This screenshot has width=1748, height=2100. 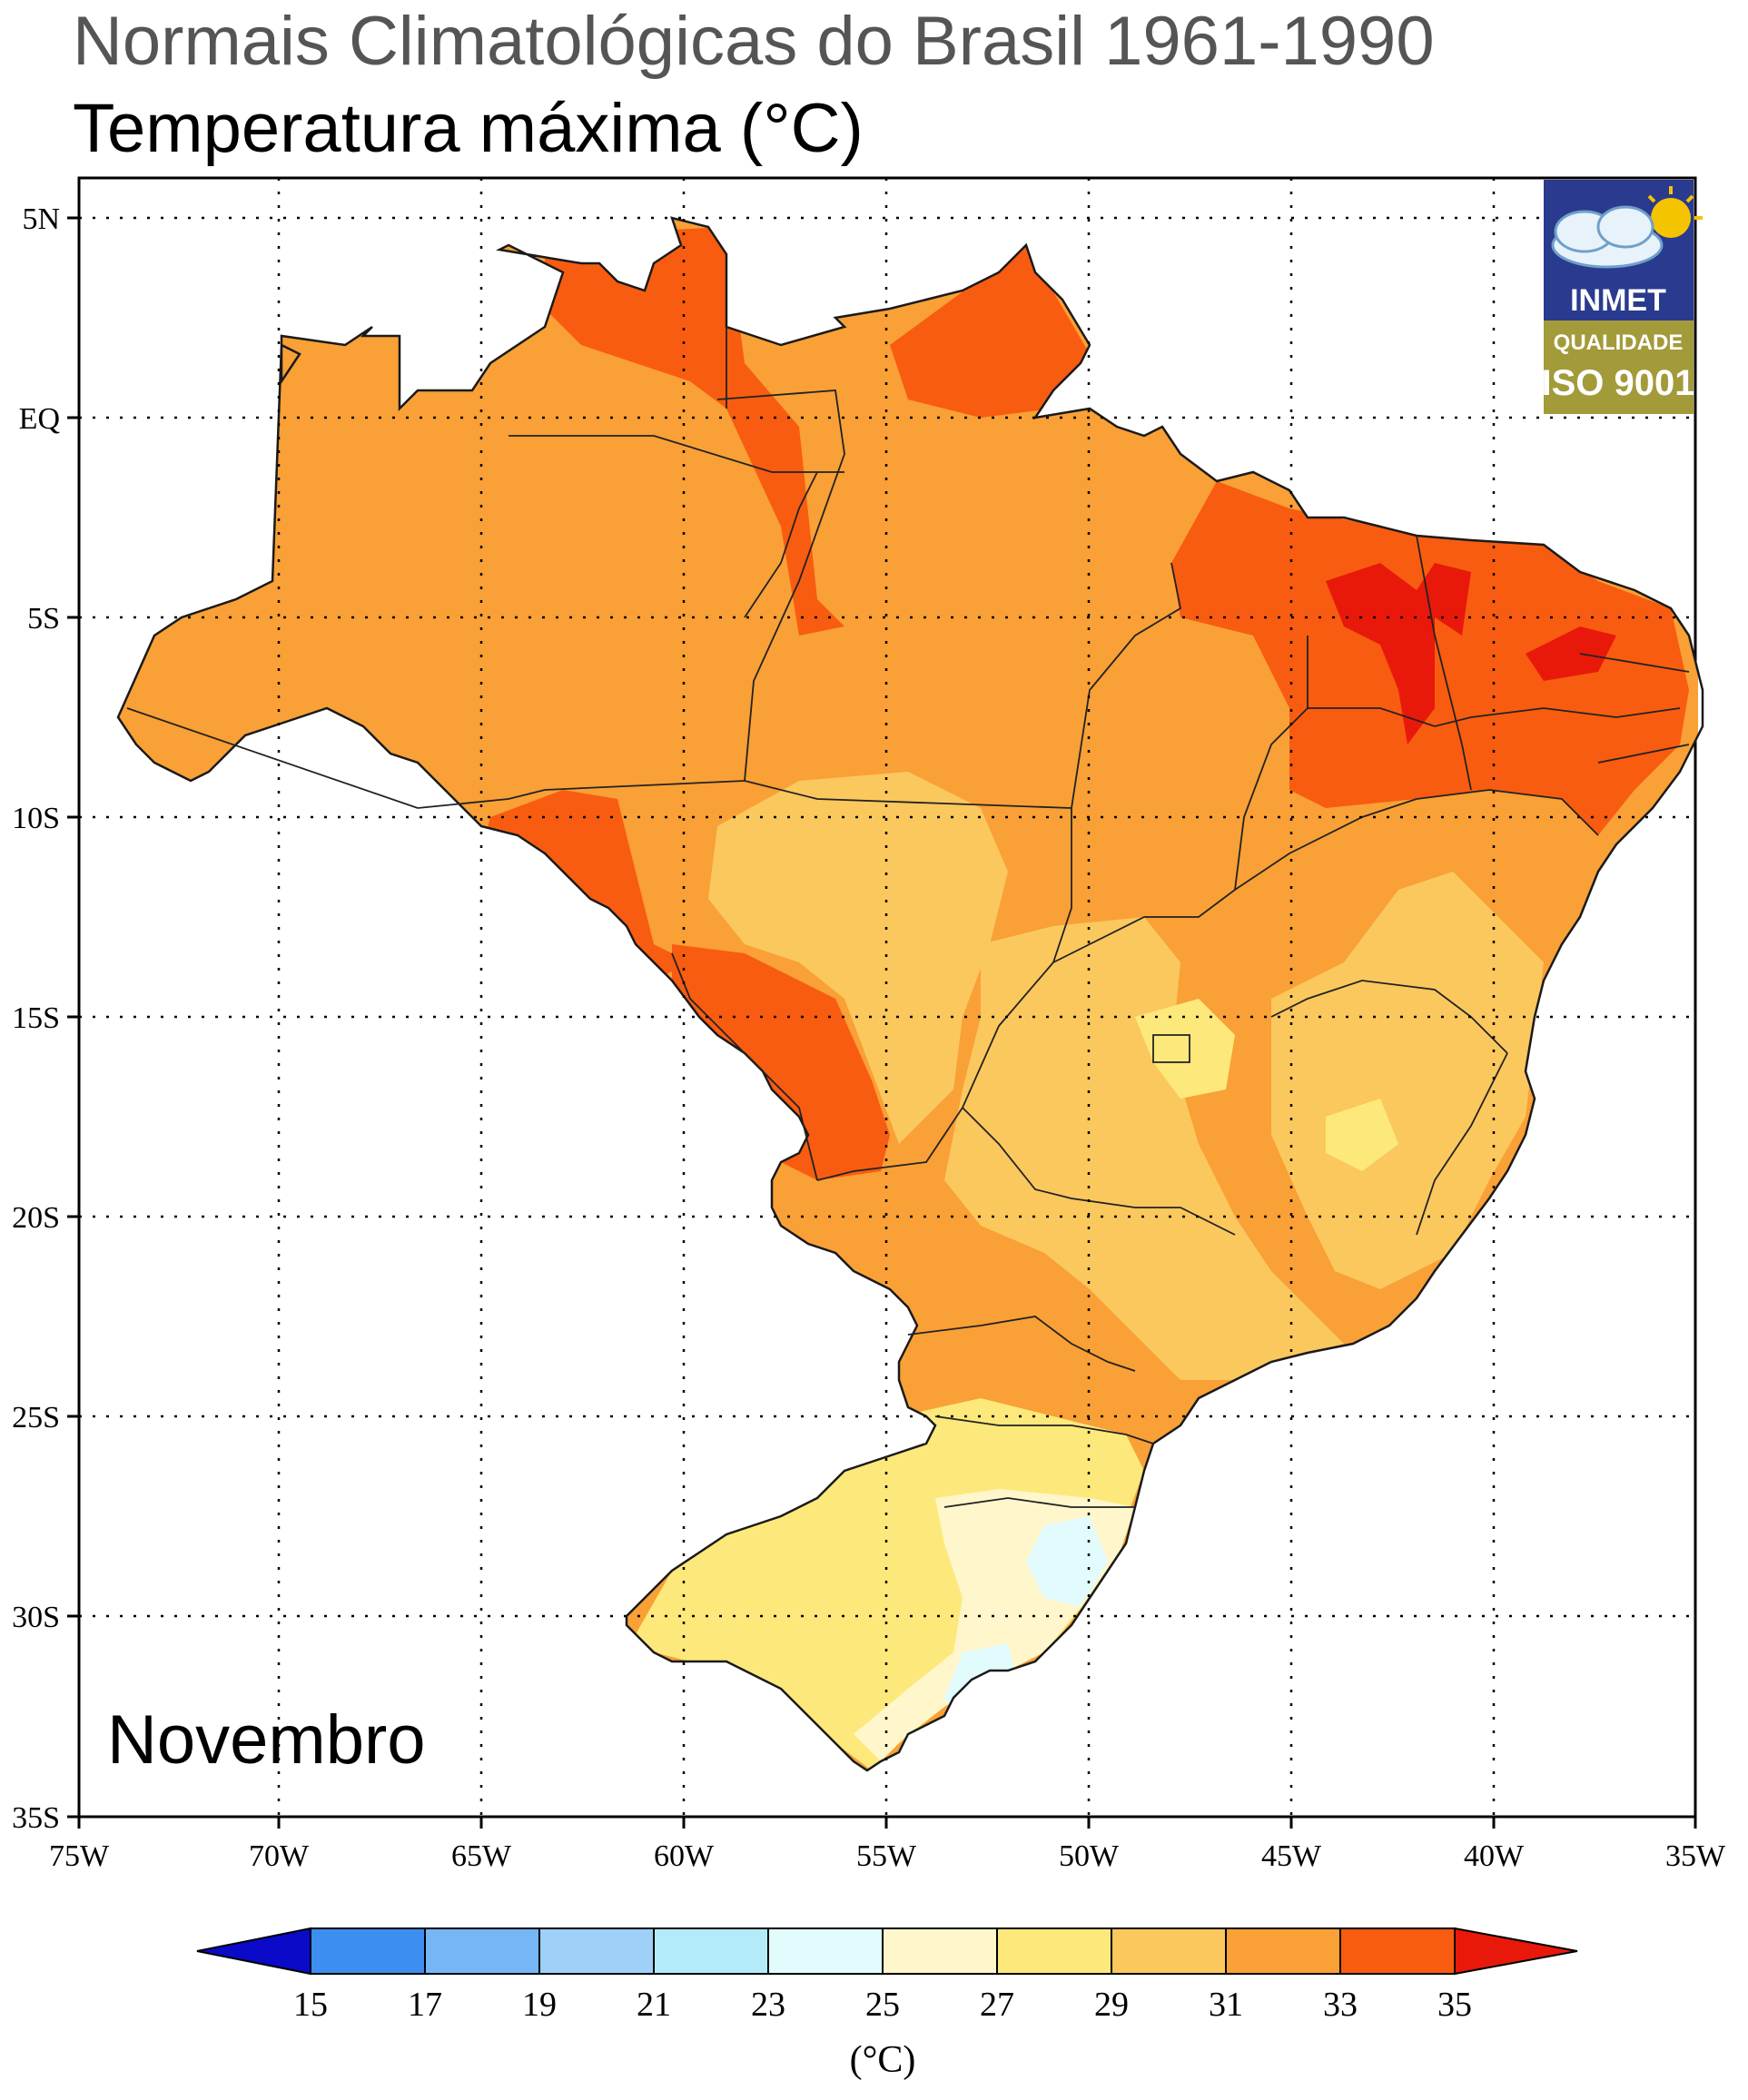 I want to click on lon-label: 35W, so click(x=1695, y=1856).